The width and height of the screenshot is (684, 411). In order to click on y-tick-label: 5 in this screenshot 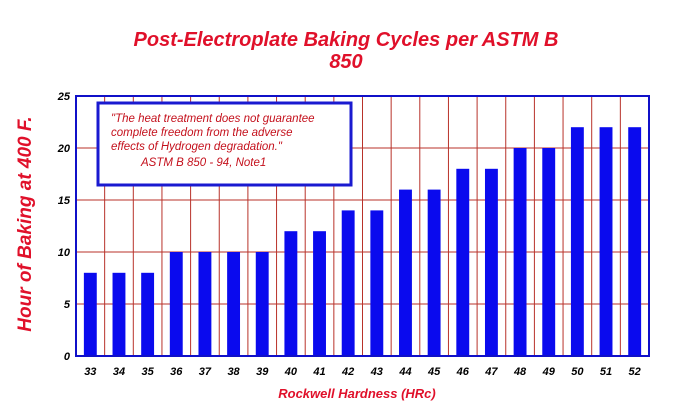, I will do `click(67, 305)`.